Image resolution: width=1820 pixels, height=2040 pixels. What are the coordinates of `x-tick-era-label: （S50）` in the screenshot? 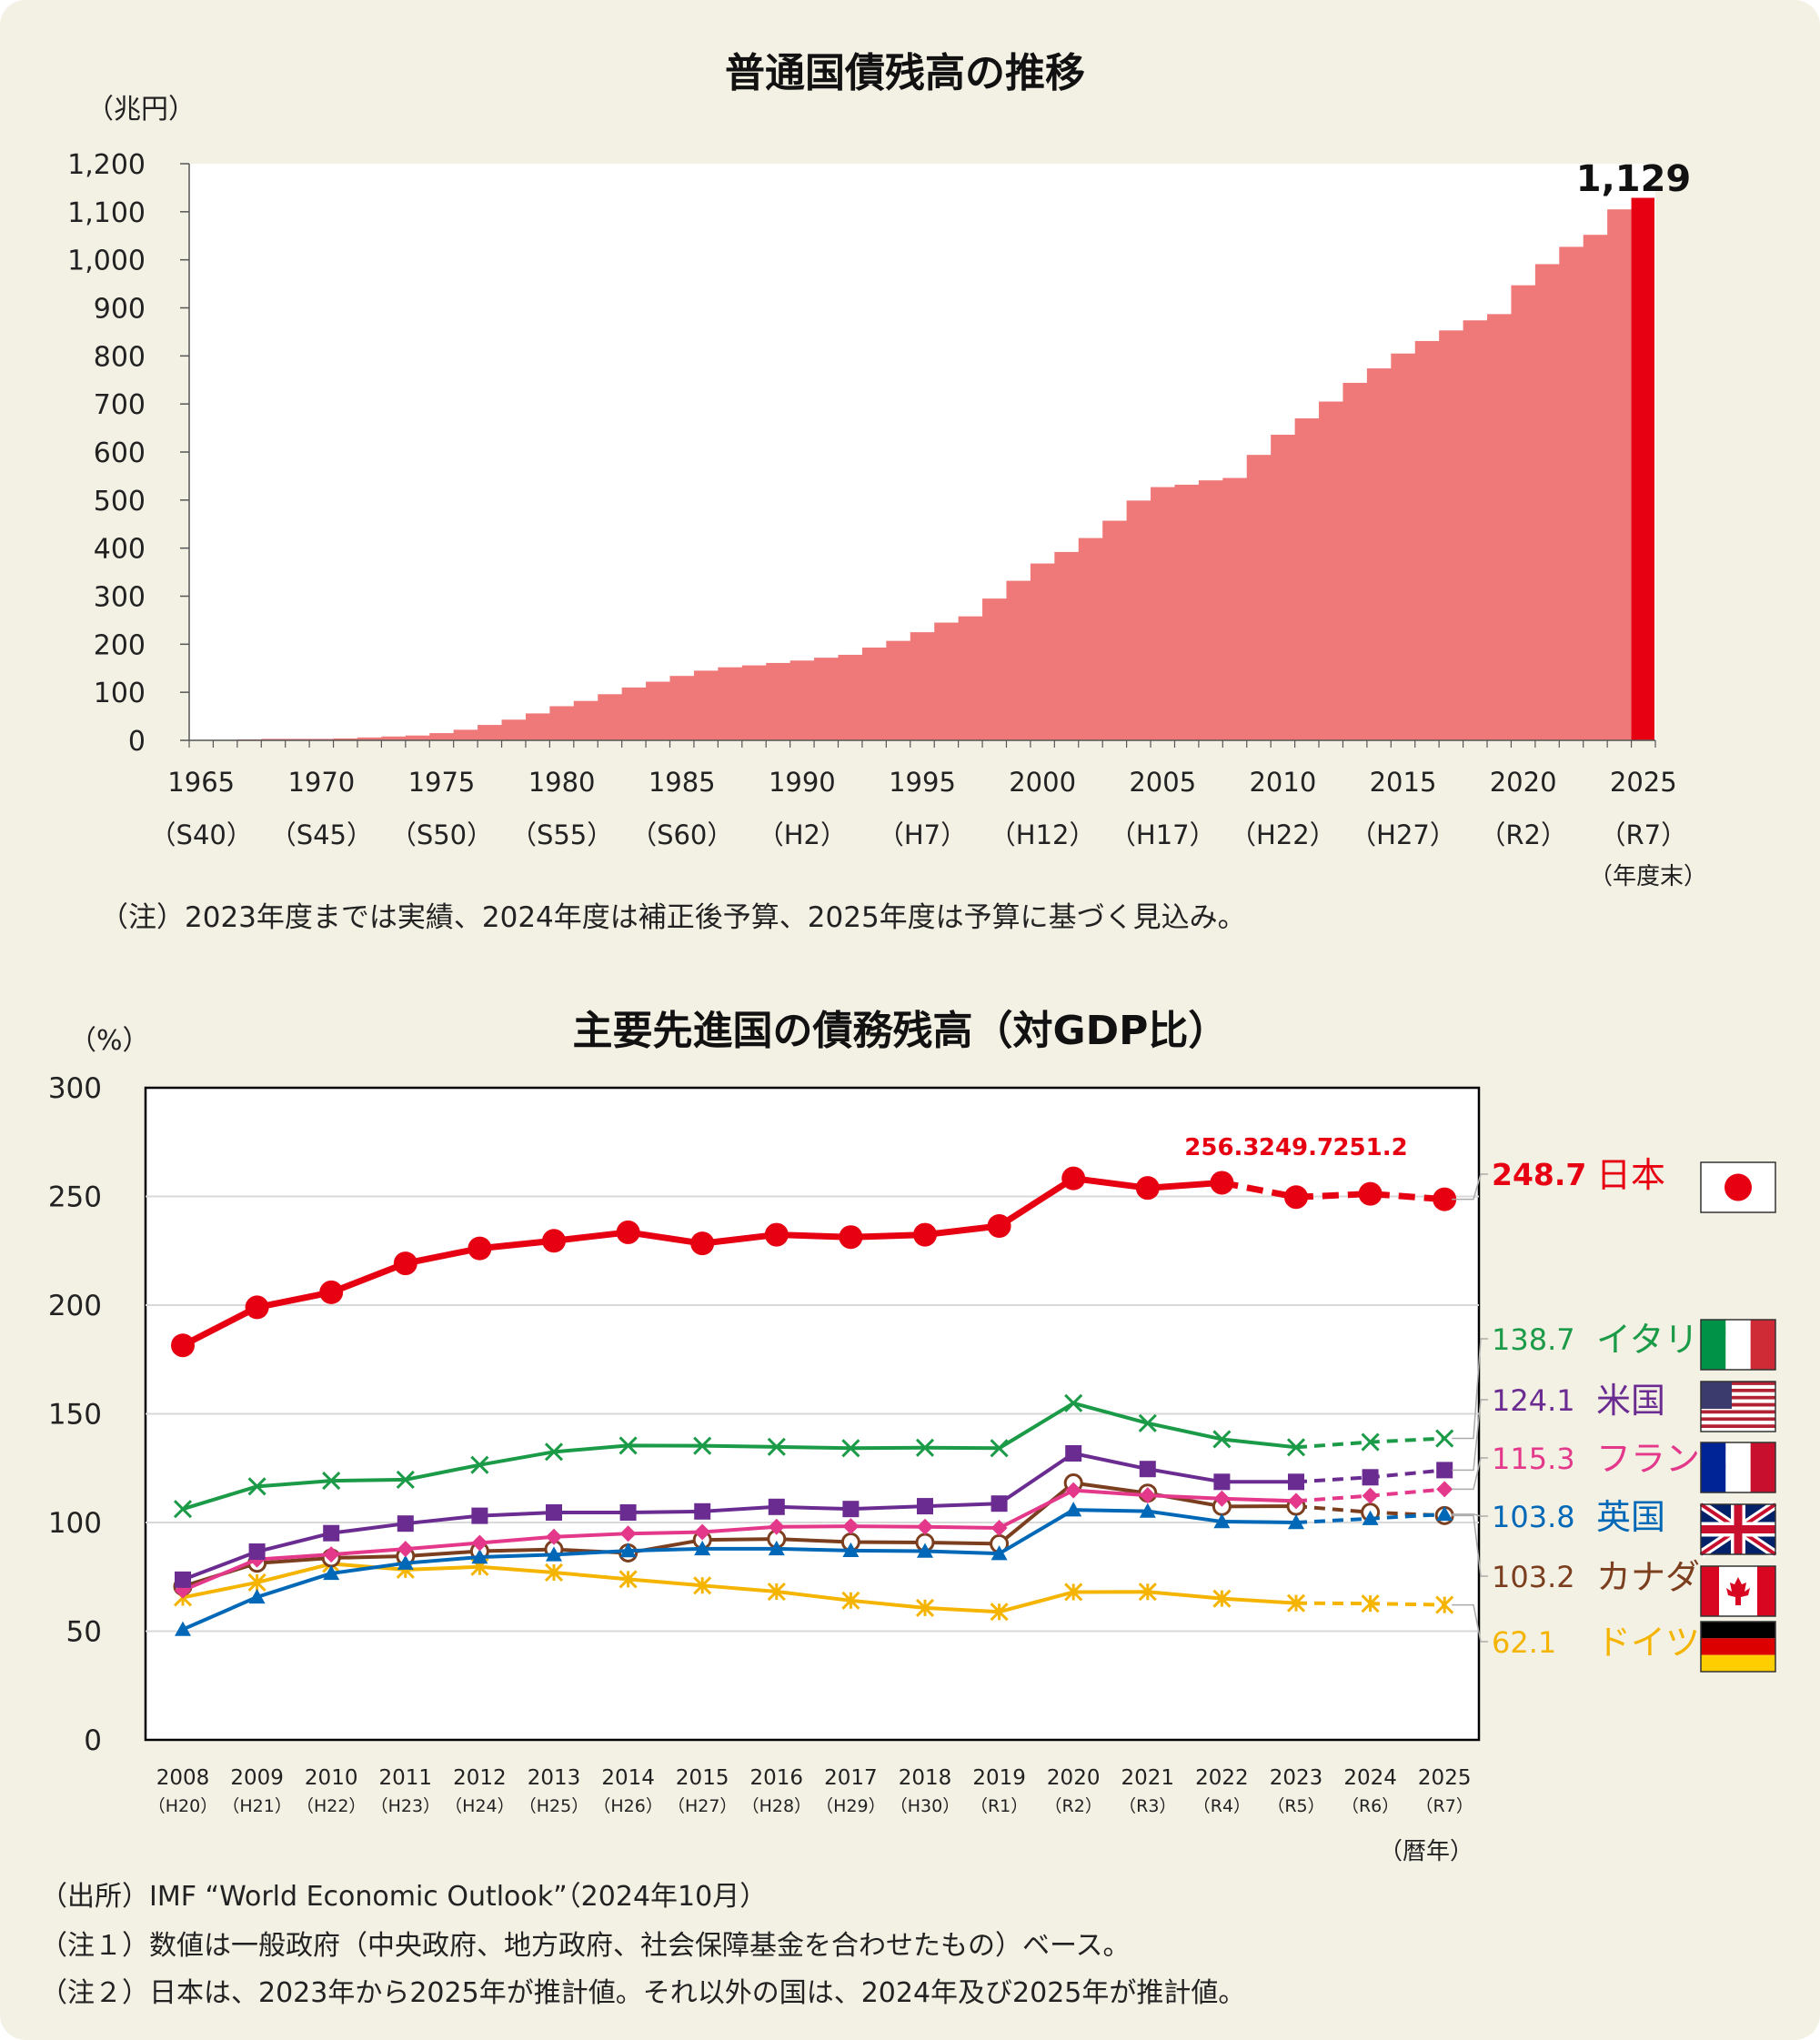 It's located at (442, 834).